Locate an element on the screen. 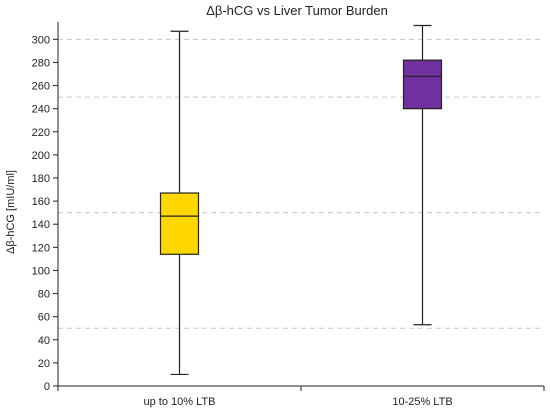 Image resolution: width=550 pixels, height=412 pixels. y-tick-label: 280 is located at coordinates (41, 63).